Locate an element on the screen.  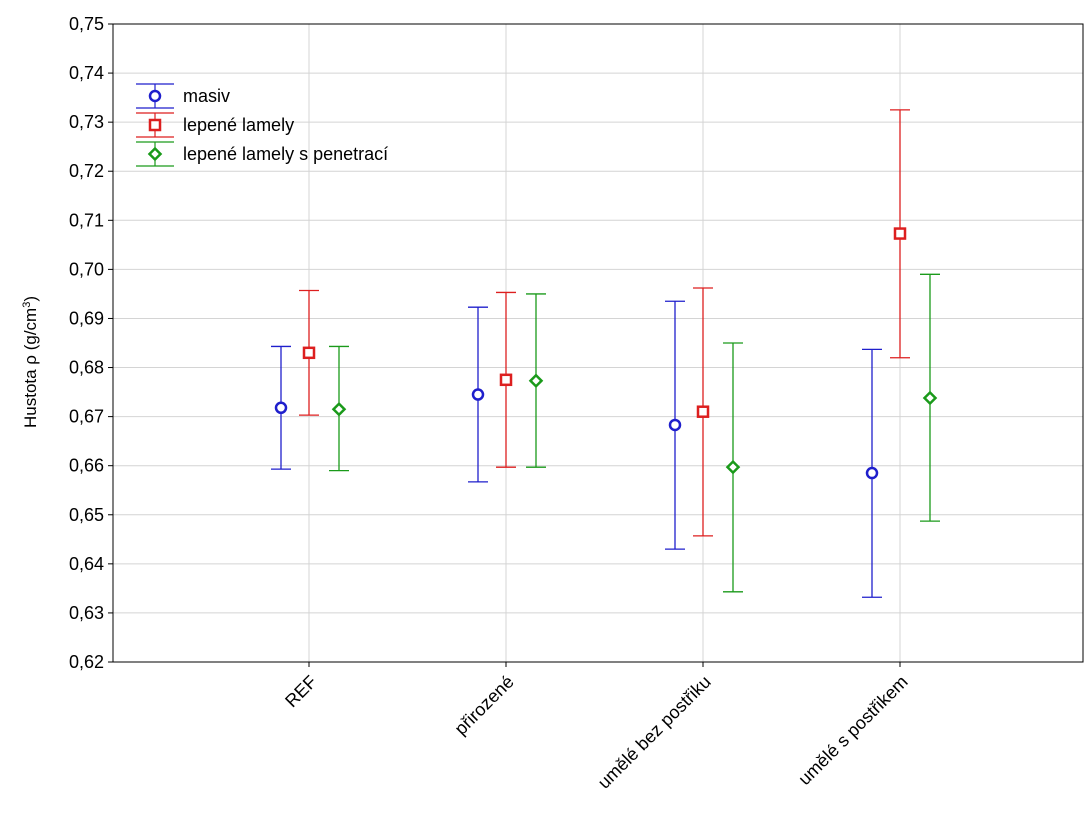
legend-item-3: lepené lamely s penetrací is located at coordinates (262, 154).